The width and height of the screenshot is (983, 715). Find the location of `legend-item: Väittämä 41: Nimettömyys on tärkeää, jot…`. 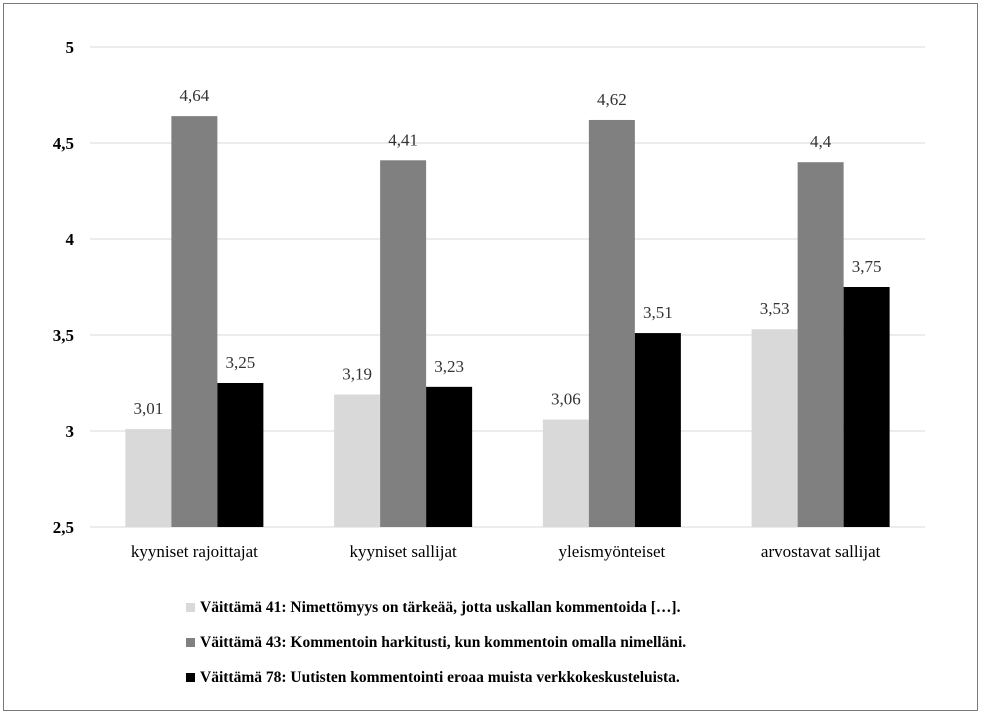

legend-item: Väittämä 41: Nimettömyys on tärkeää, jot… is located at coordinates (536, 607).